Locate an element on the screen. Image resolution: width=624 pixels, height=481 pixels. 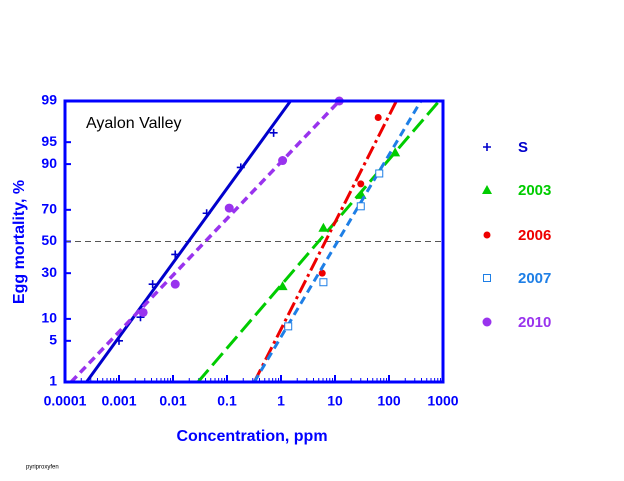
legend-label: 2010 is located at coordinates (534, 322).